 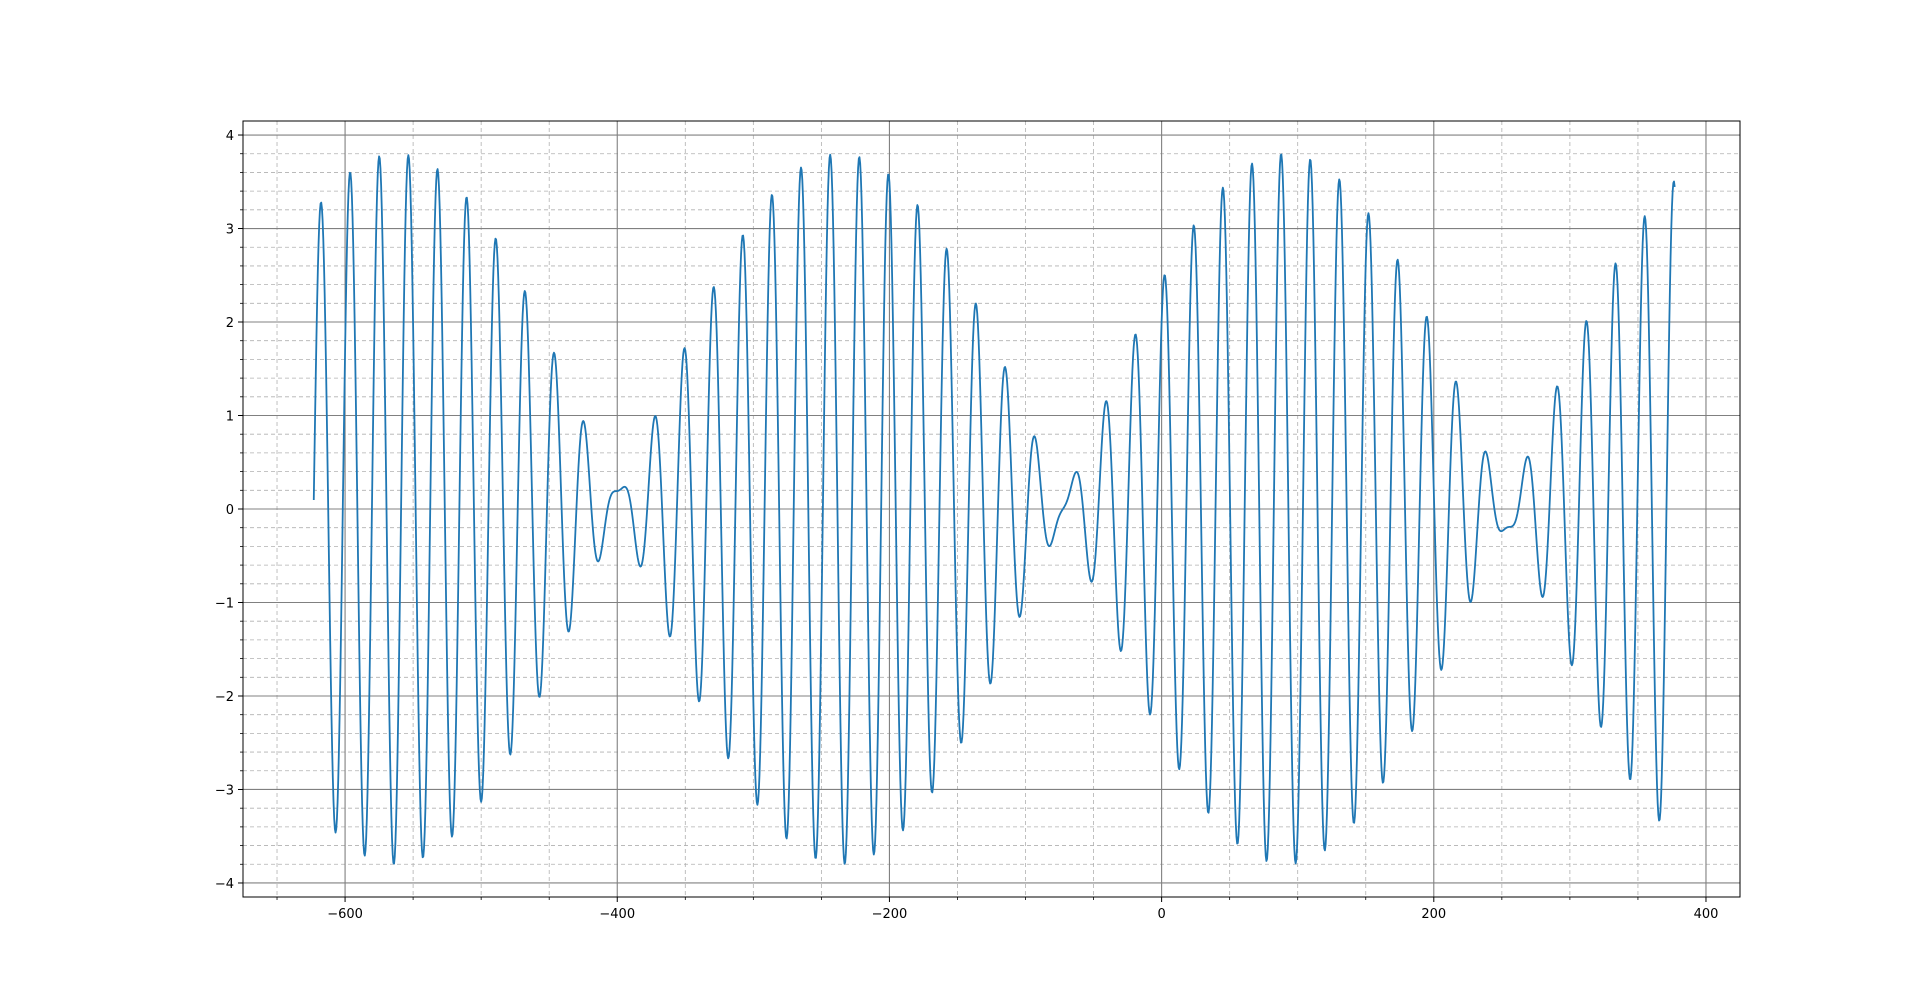 I want to click on x-tick-label: −600, so click(x=345, y=914).